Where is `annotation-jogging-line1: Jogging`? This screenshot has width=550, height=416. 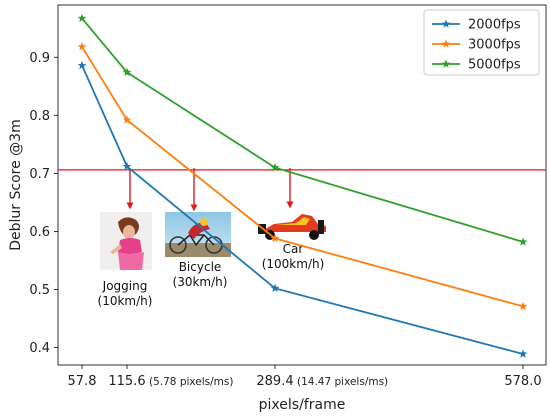
annotation-jogging-line1: Jogging is located at coordinates (125, 286).